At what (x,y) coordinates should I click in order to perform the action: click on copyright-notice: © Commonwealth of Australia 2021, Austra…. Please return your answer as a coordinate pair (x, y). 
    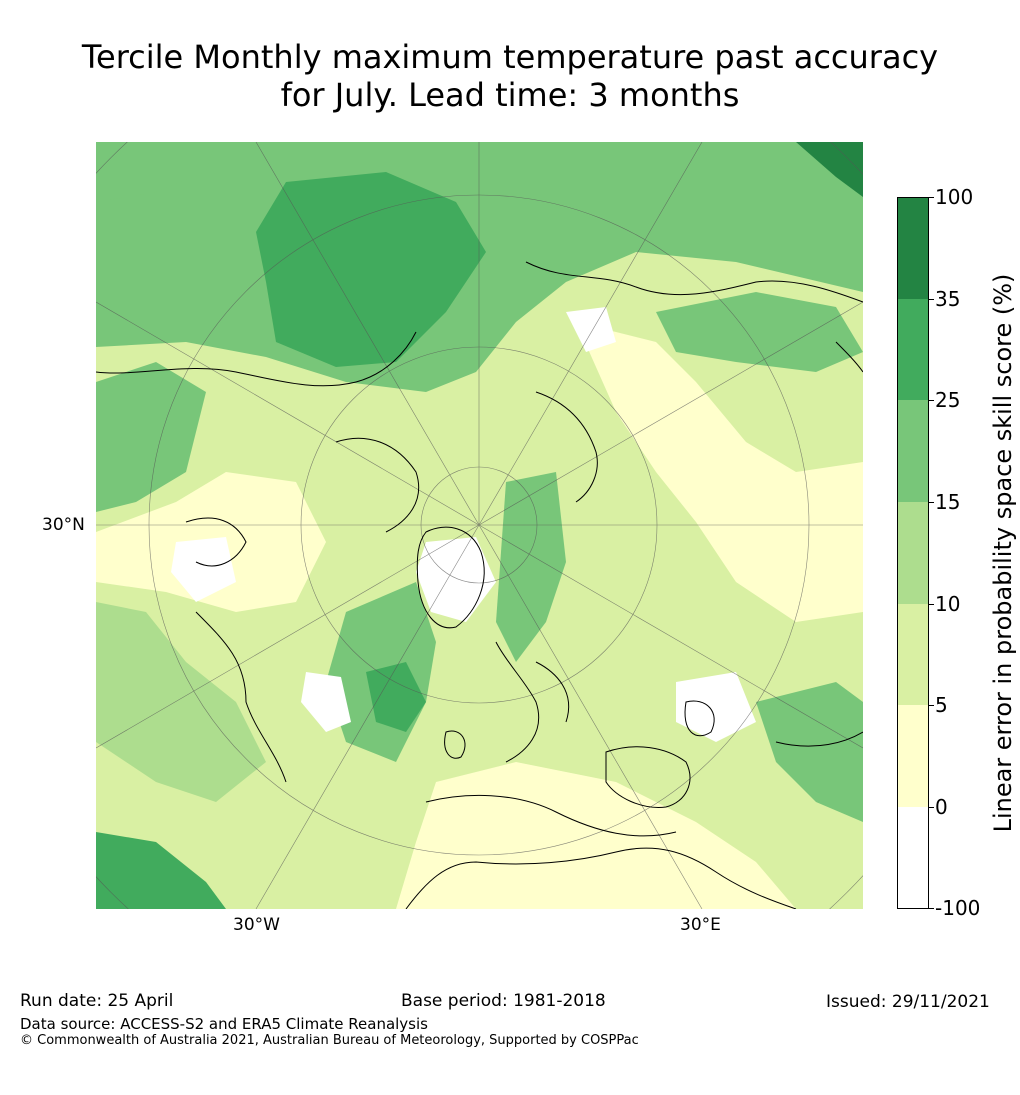
    Looking at the image, I should click on (329, 1040).